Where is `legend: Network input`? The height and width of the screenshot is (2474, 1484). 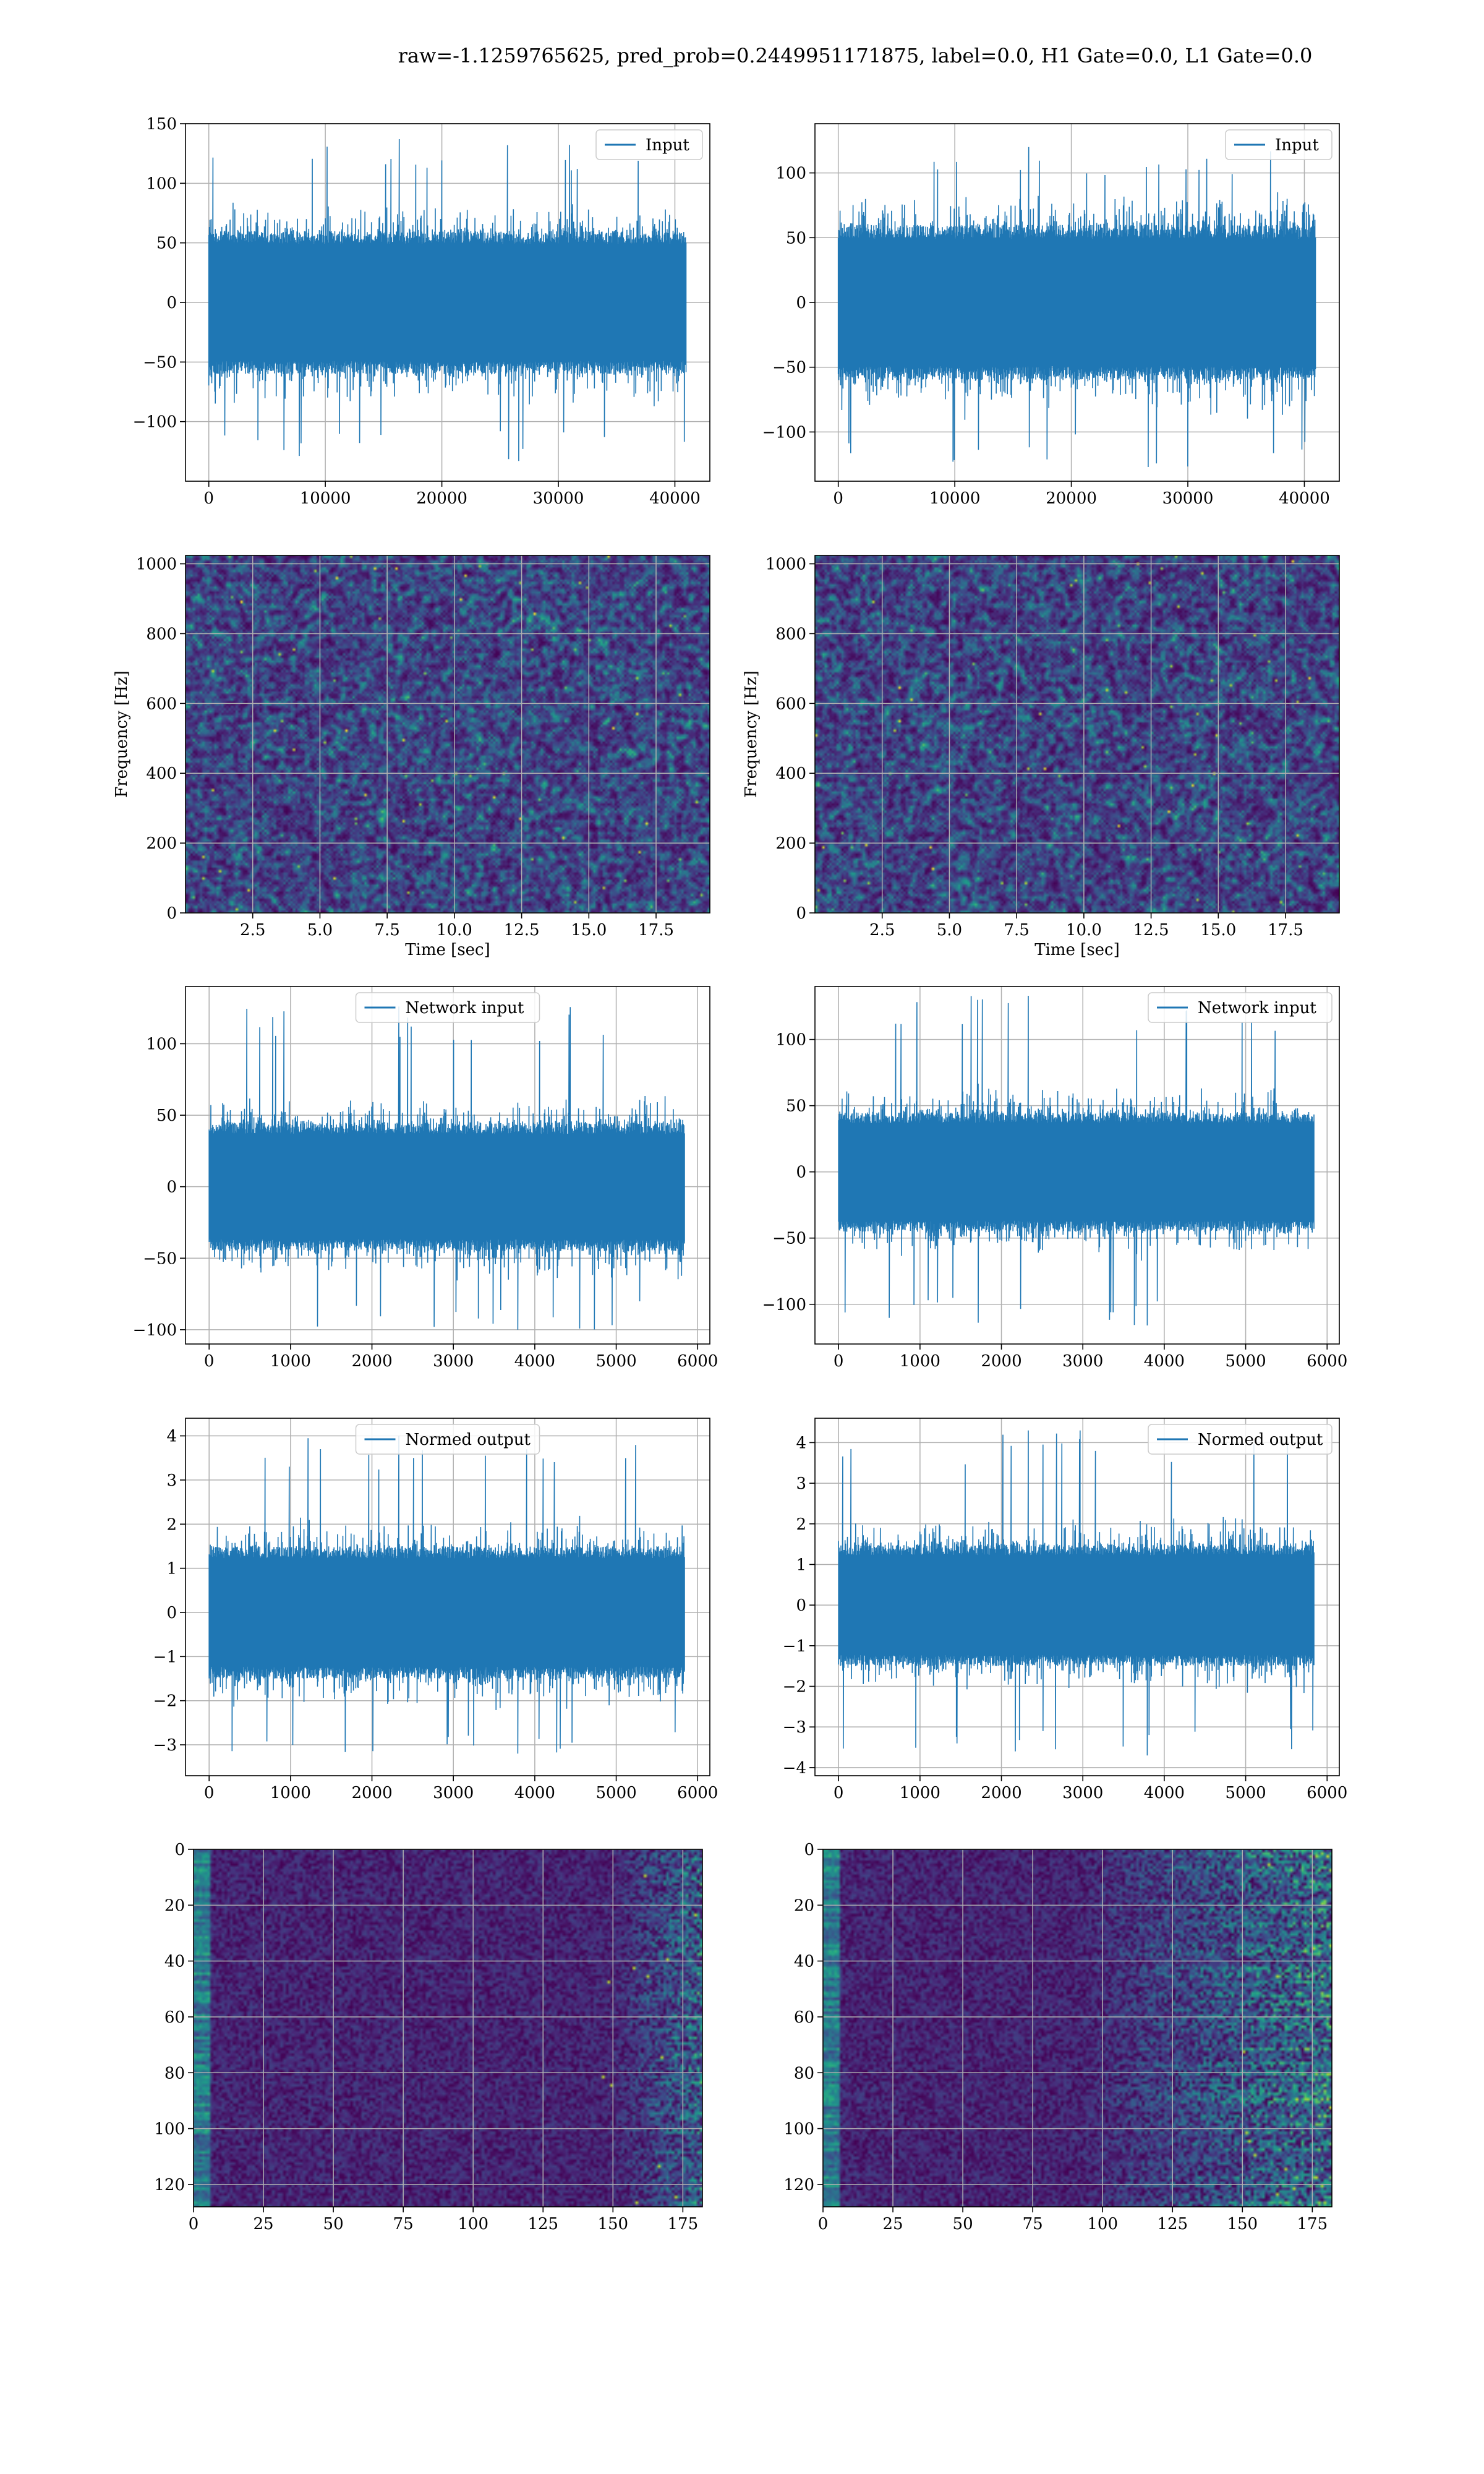 legend: Network input is located at coordinates (447, 1007).